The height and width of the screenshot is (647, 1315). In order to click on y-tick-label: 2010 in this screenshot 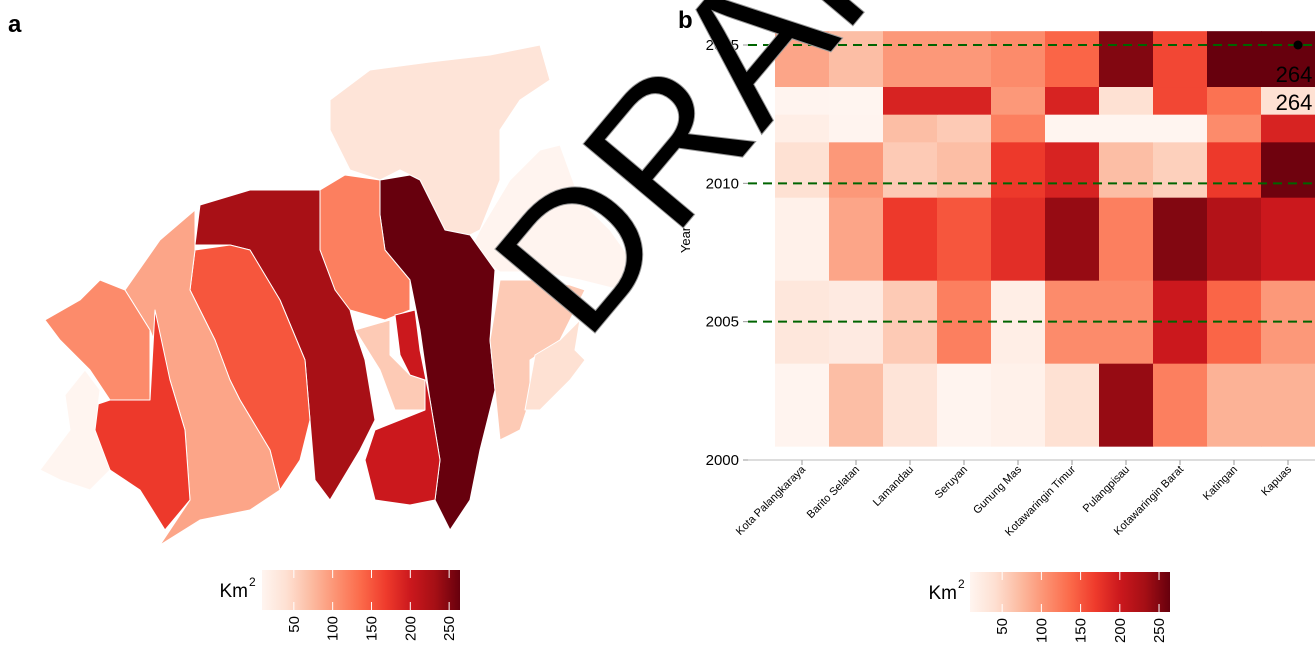, I will do `click(722, 183)`.